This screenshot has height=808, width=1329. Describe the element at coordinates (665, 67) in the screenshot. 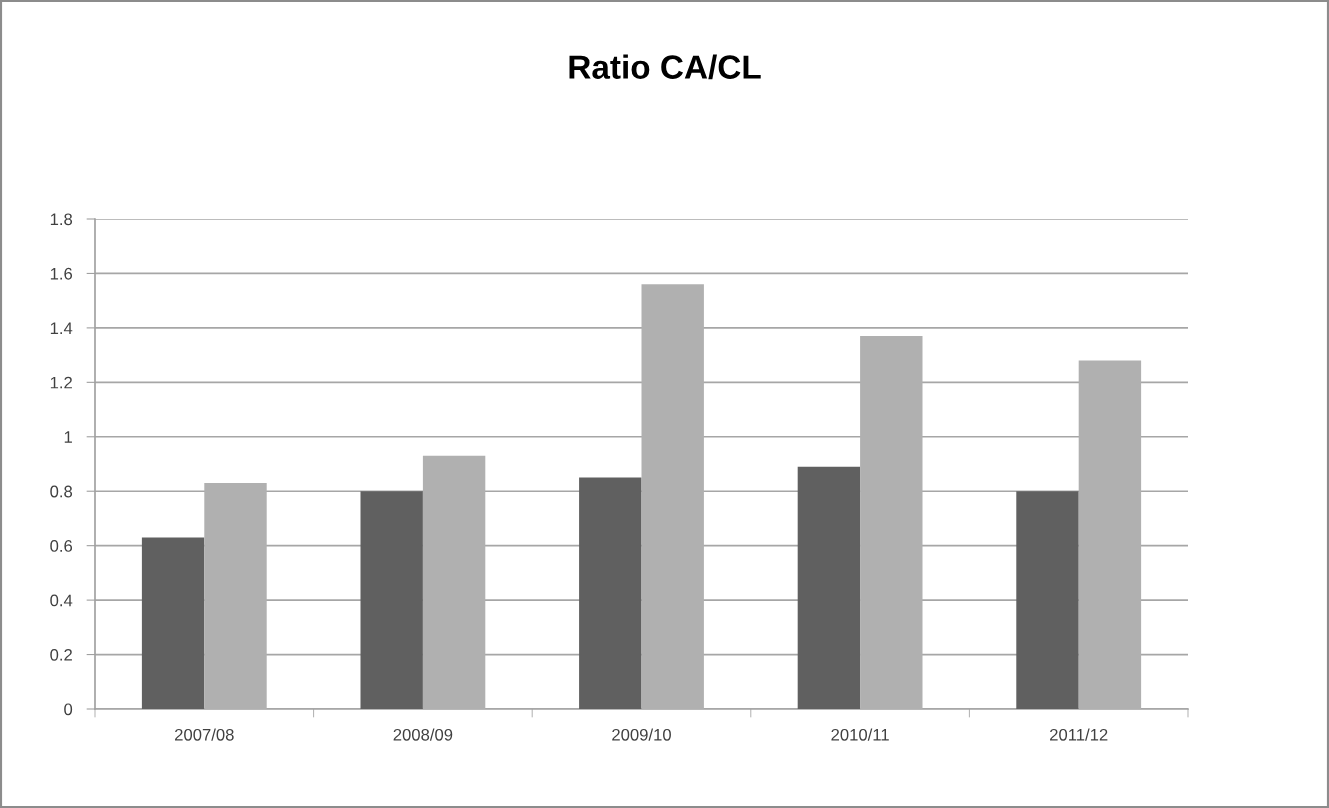

I see `chart-title: Ratio CA/CL` at that location.